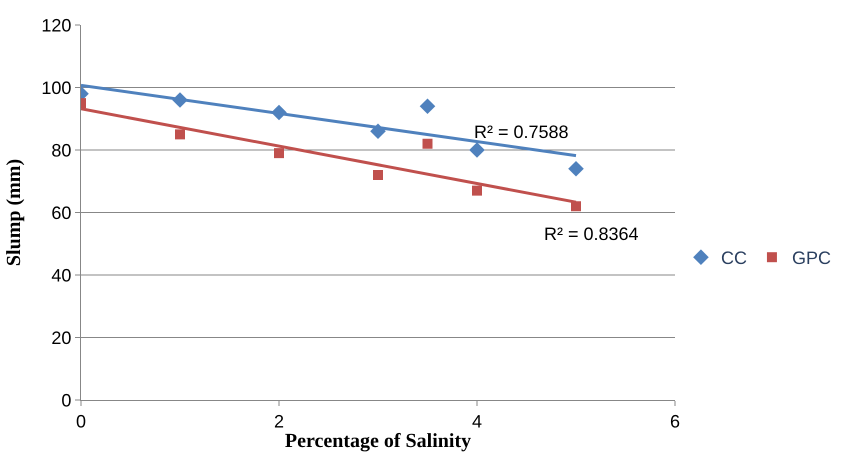 This screenshot has width=849, height=460. What do you see at coordinates (61, 150) in the screenshot?
I see `y-tick-label: 80` at bounding box center [61, 150].